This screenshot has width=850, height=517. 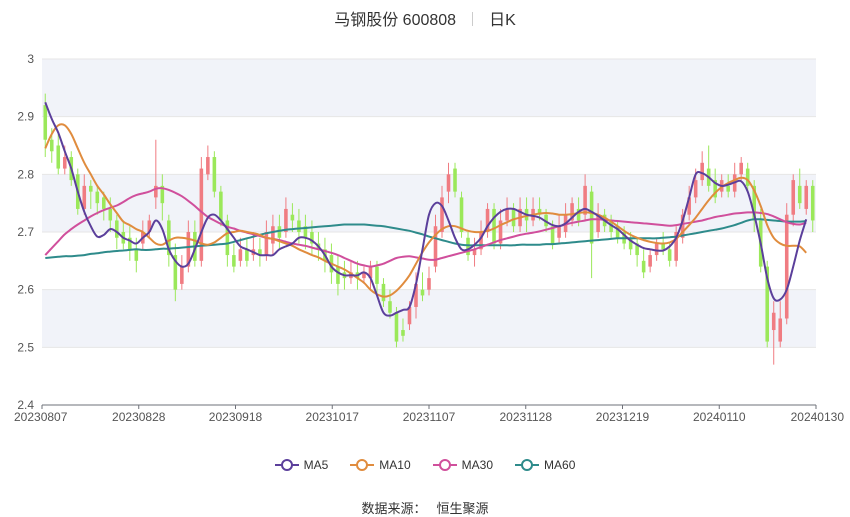 I want to click on source-label: 数据来源：, so click(x=394, y=508).